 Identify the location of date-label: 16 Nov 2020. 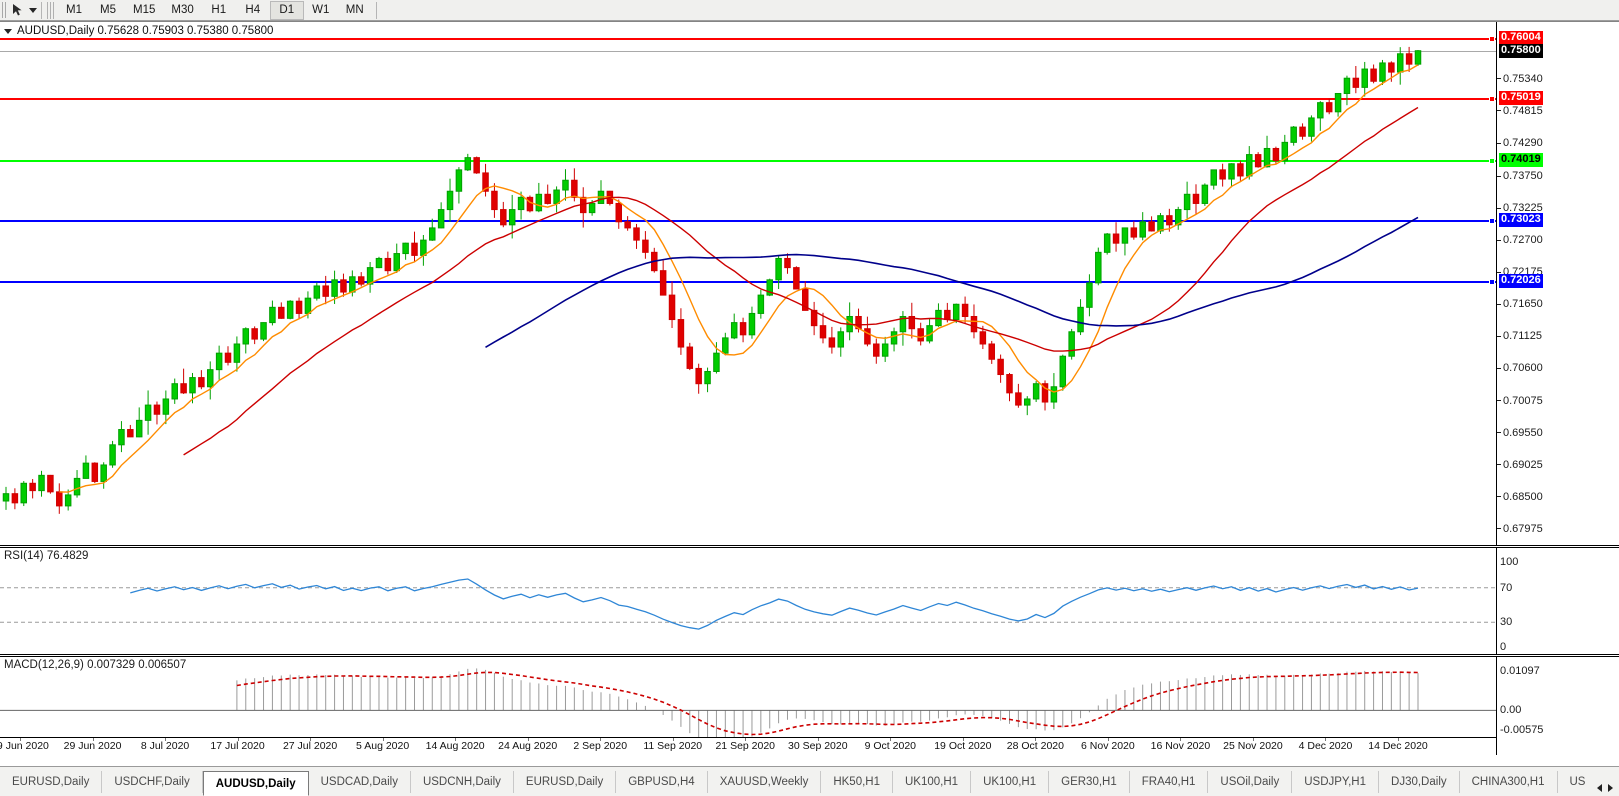
(1180, 746).